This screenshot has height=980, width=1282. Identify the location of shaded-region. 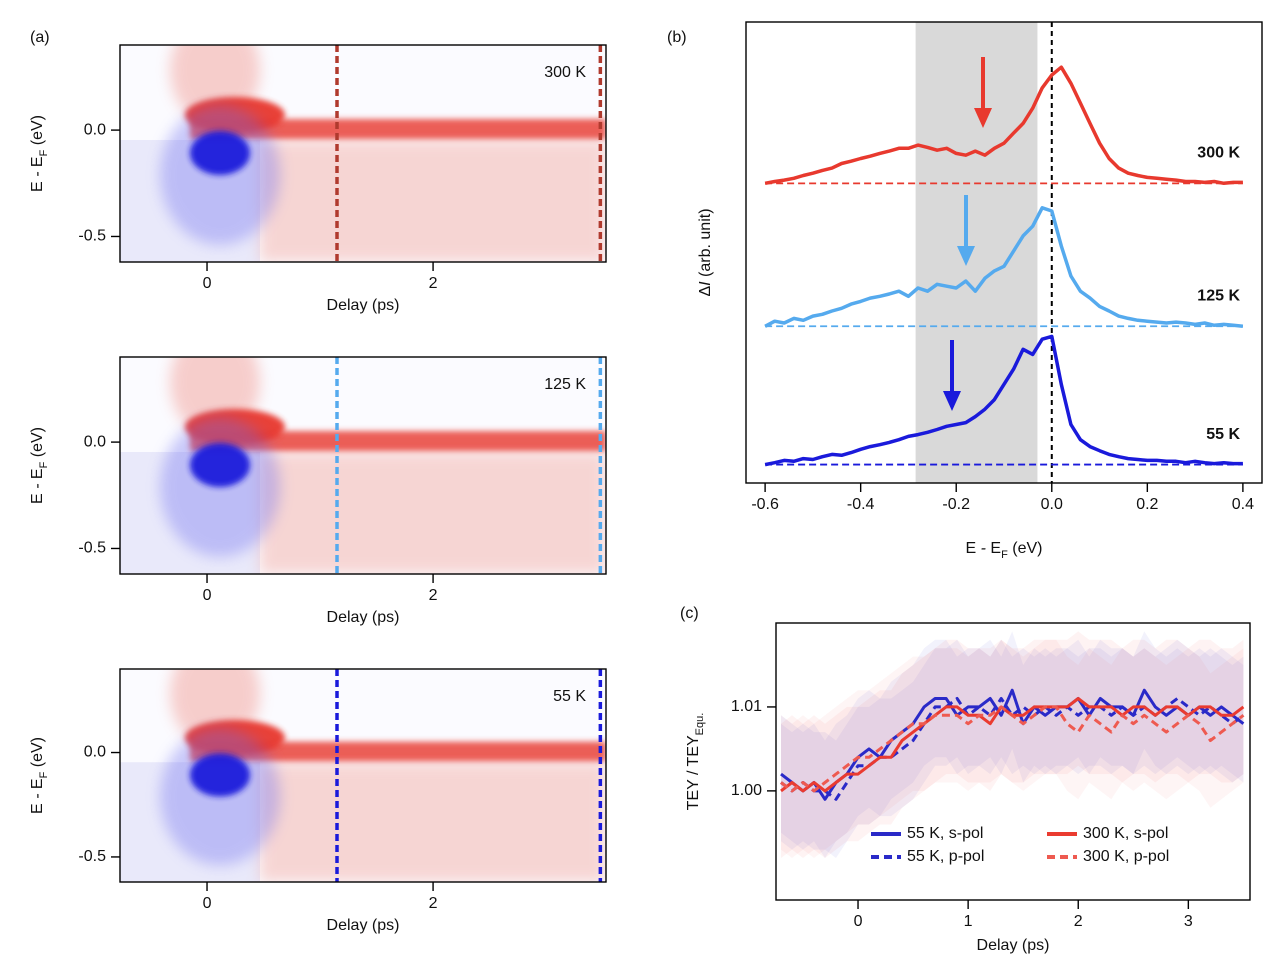
(976, 252).